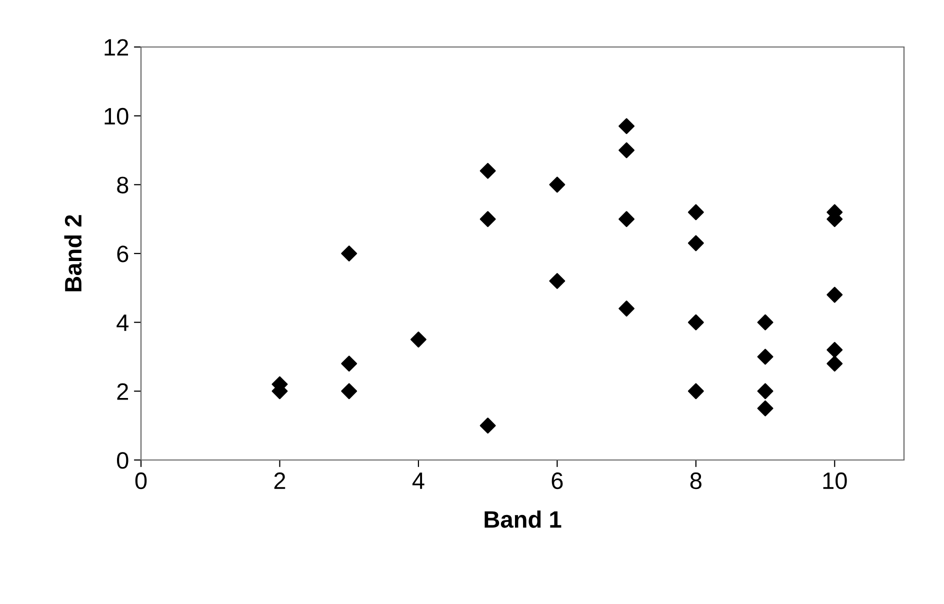 This screenshot has width=944, height=604. Describe the element at coordinates (418, 480) in the screenshot. I see `x-tick-label: 4` at that location.